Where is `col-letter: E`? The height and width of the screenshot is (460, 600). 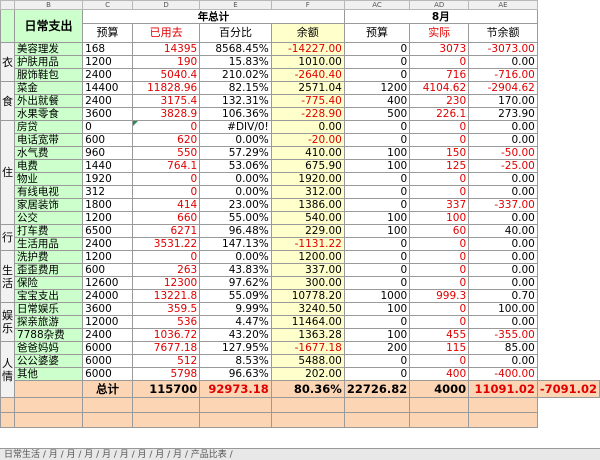 col-letter: E is located at coordinates (235, 5).